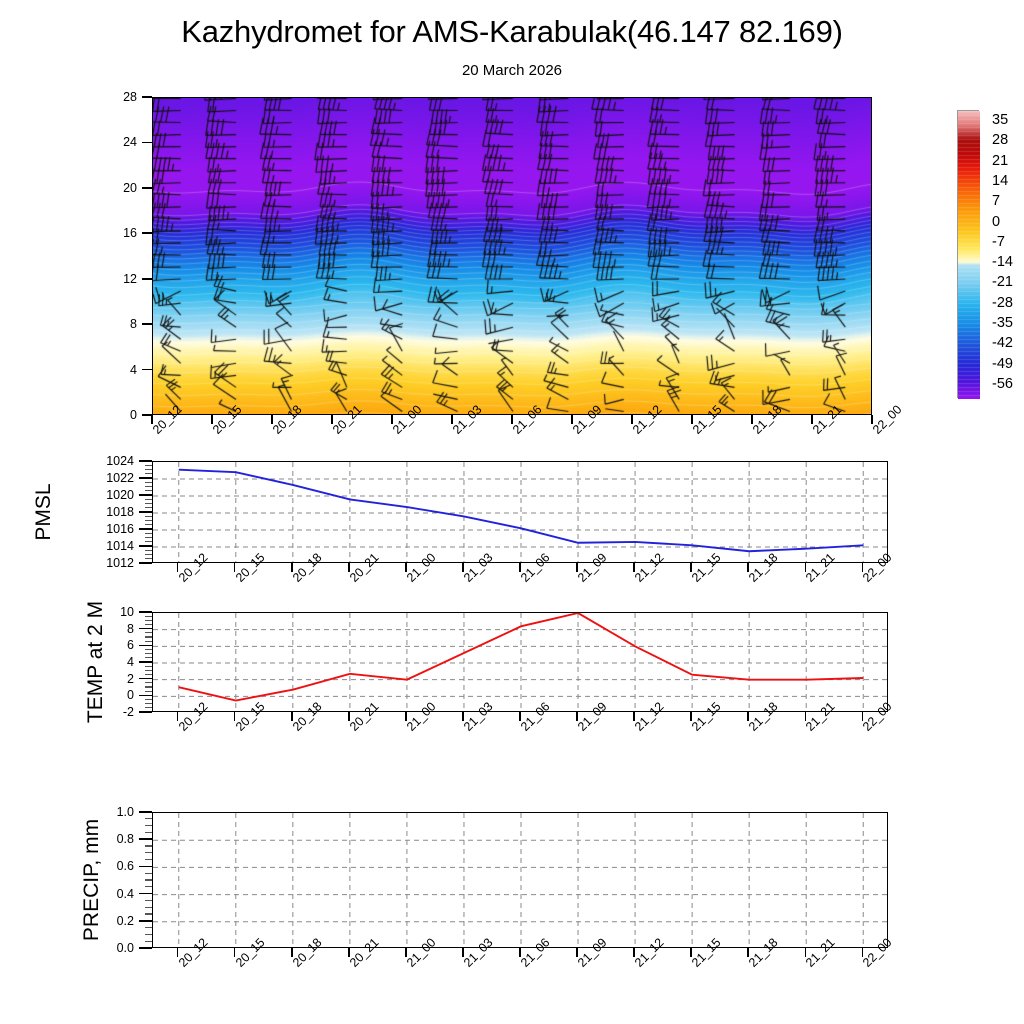 This screenshot has height=1024, width=1024. I want to click on xs-ylabel-20: 20, so click(130, 187).